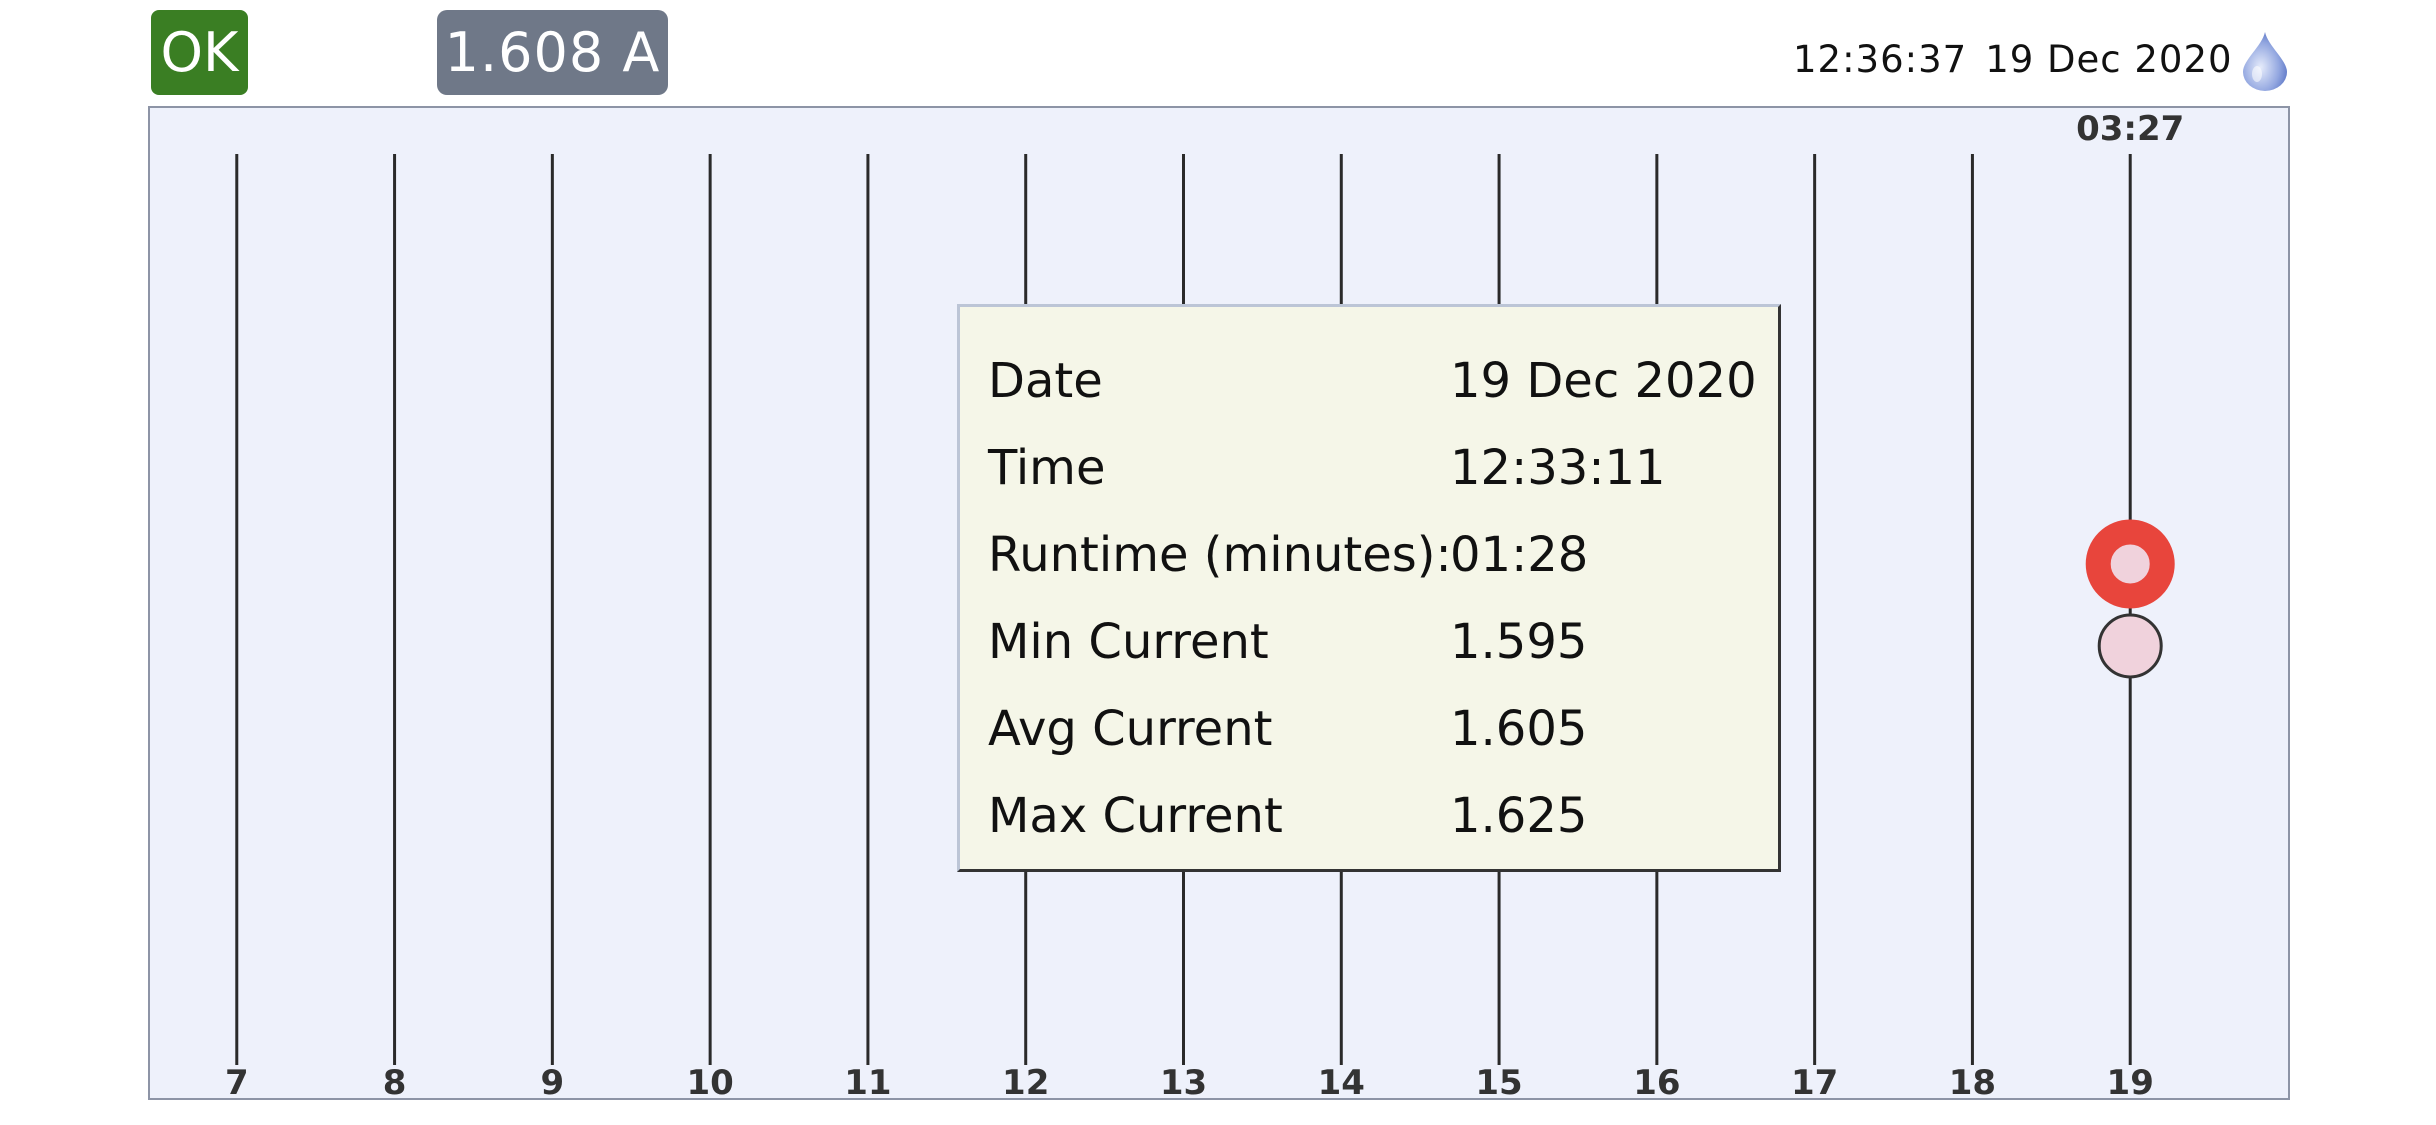  I want to click on x-tick-label: 7, so click(237, 1080).